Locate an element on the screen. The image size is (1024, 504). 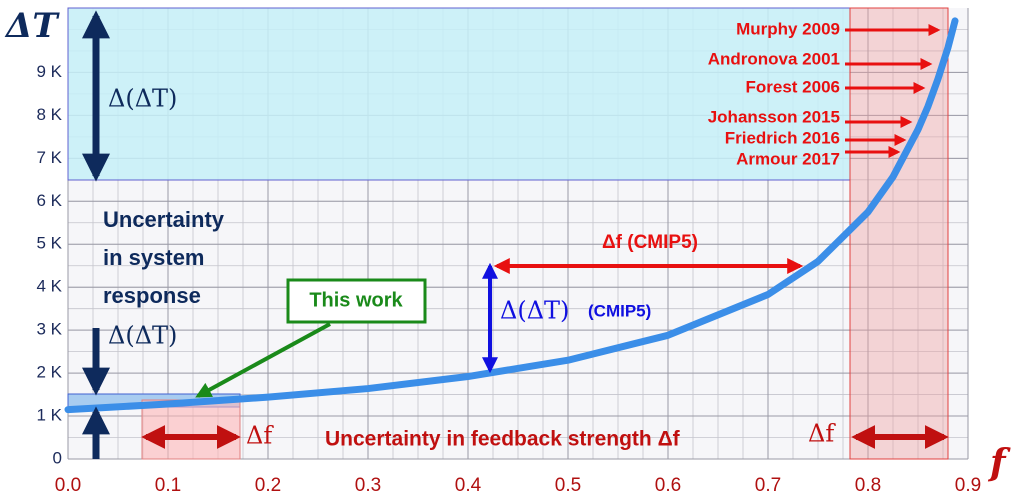
annotation: (CMIP5) is located at coordinates (619, 310).